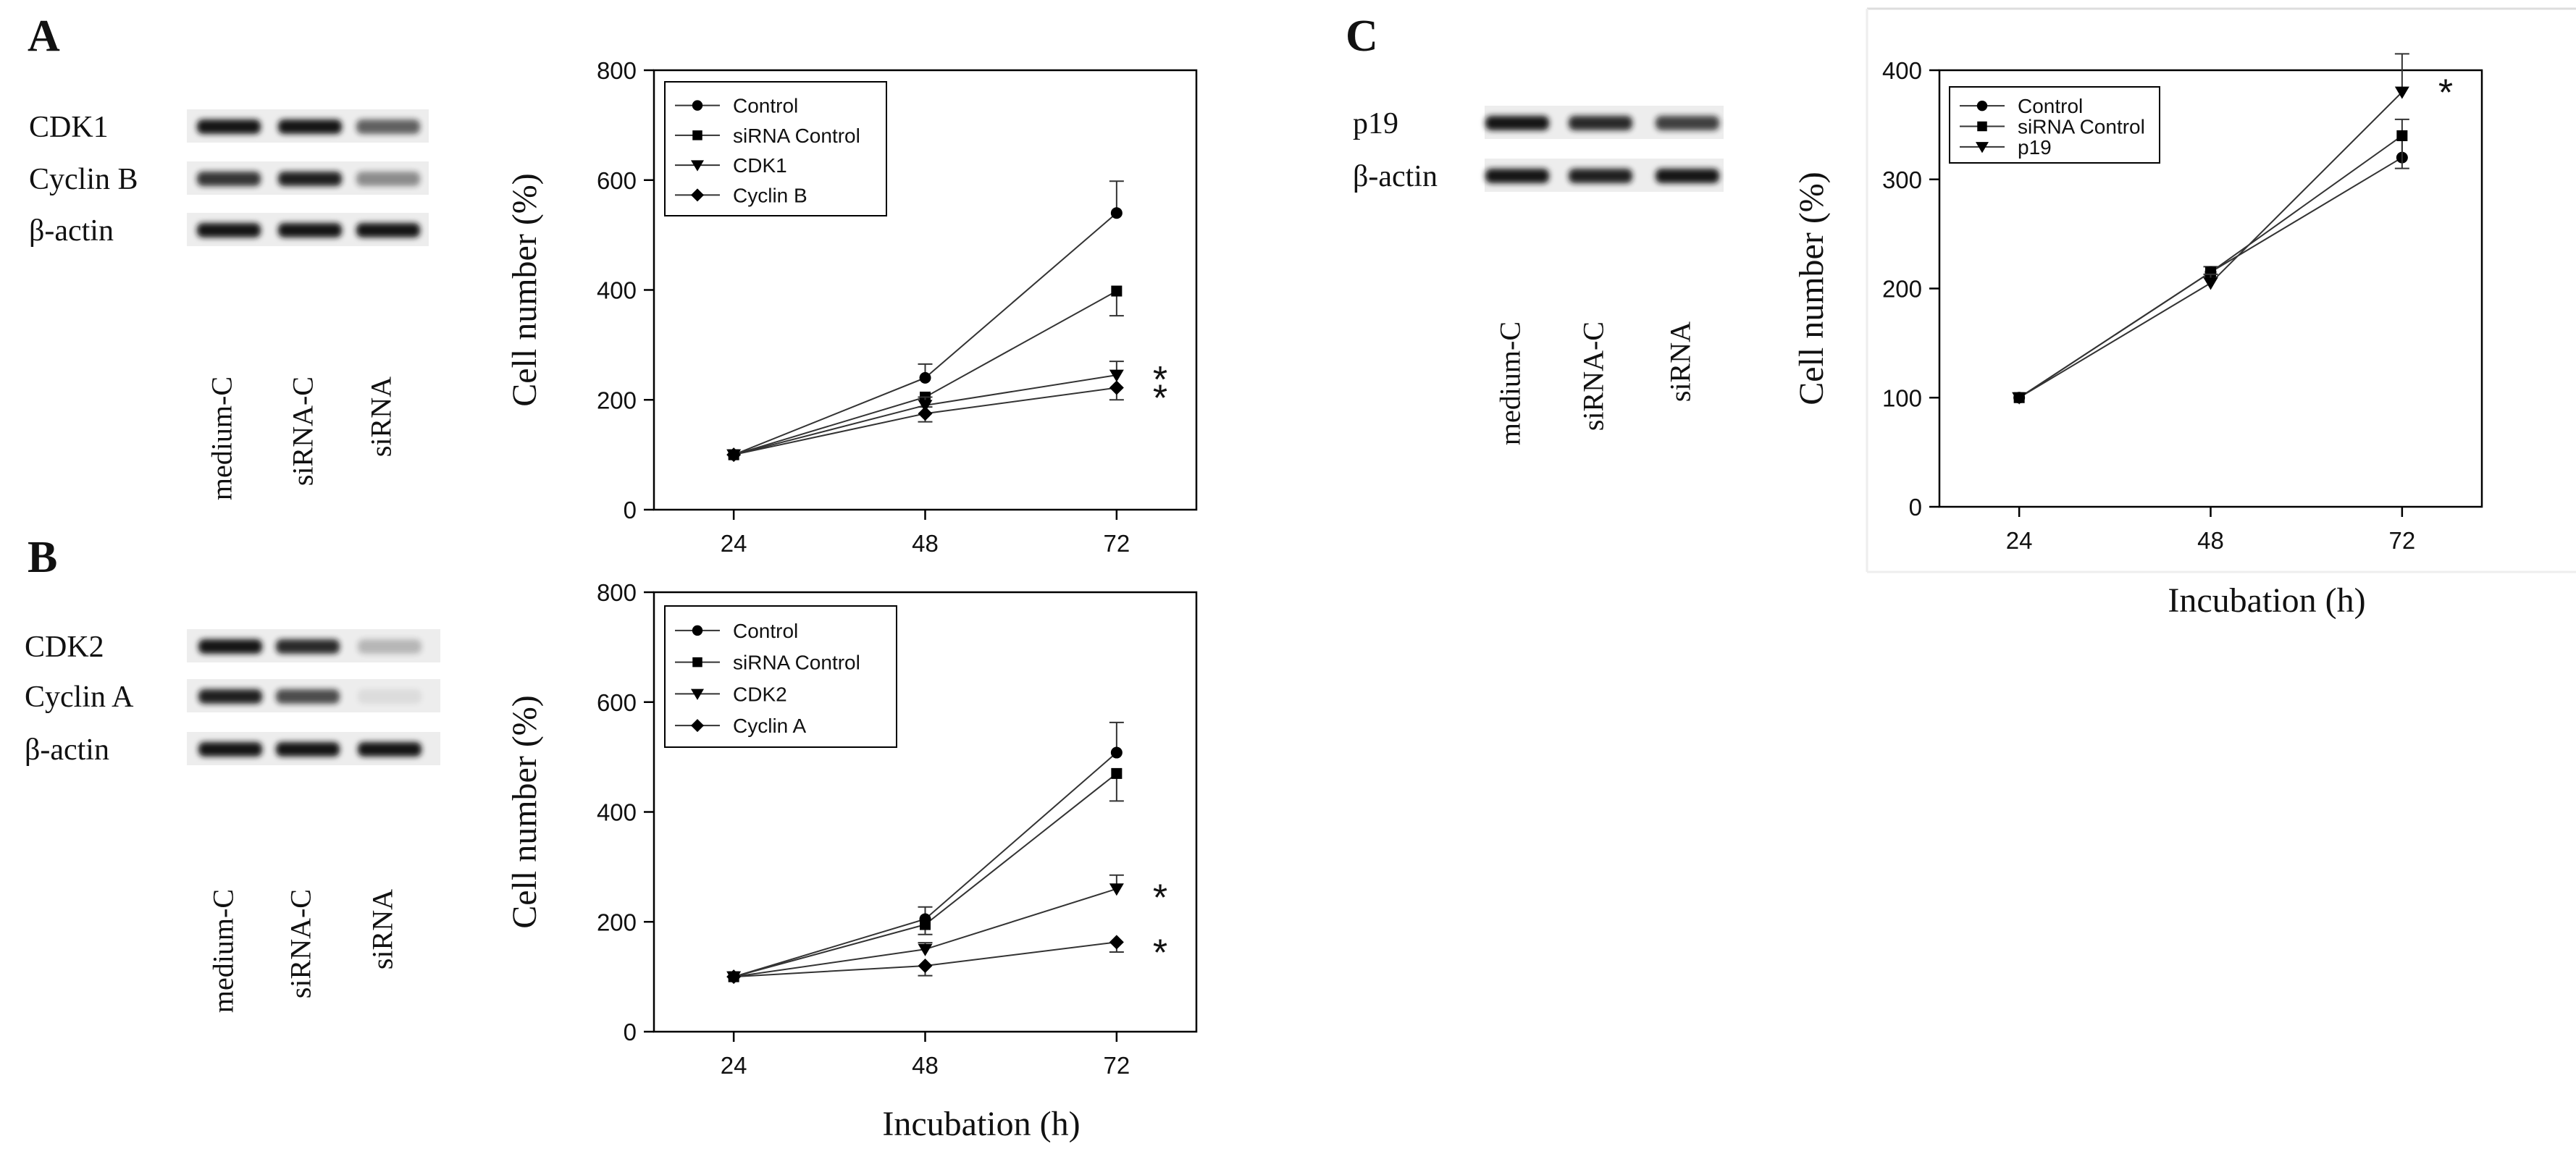 This screenshot has width=2576, height=1162. What do you see at coordinates (1538, 275) in the screenshot?
I see `western-blot-C: p19 β-actin medium-C siRNA-C siRNA` at bounding box center [1538, 275].